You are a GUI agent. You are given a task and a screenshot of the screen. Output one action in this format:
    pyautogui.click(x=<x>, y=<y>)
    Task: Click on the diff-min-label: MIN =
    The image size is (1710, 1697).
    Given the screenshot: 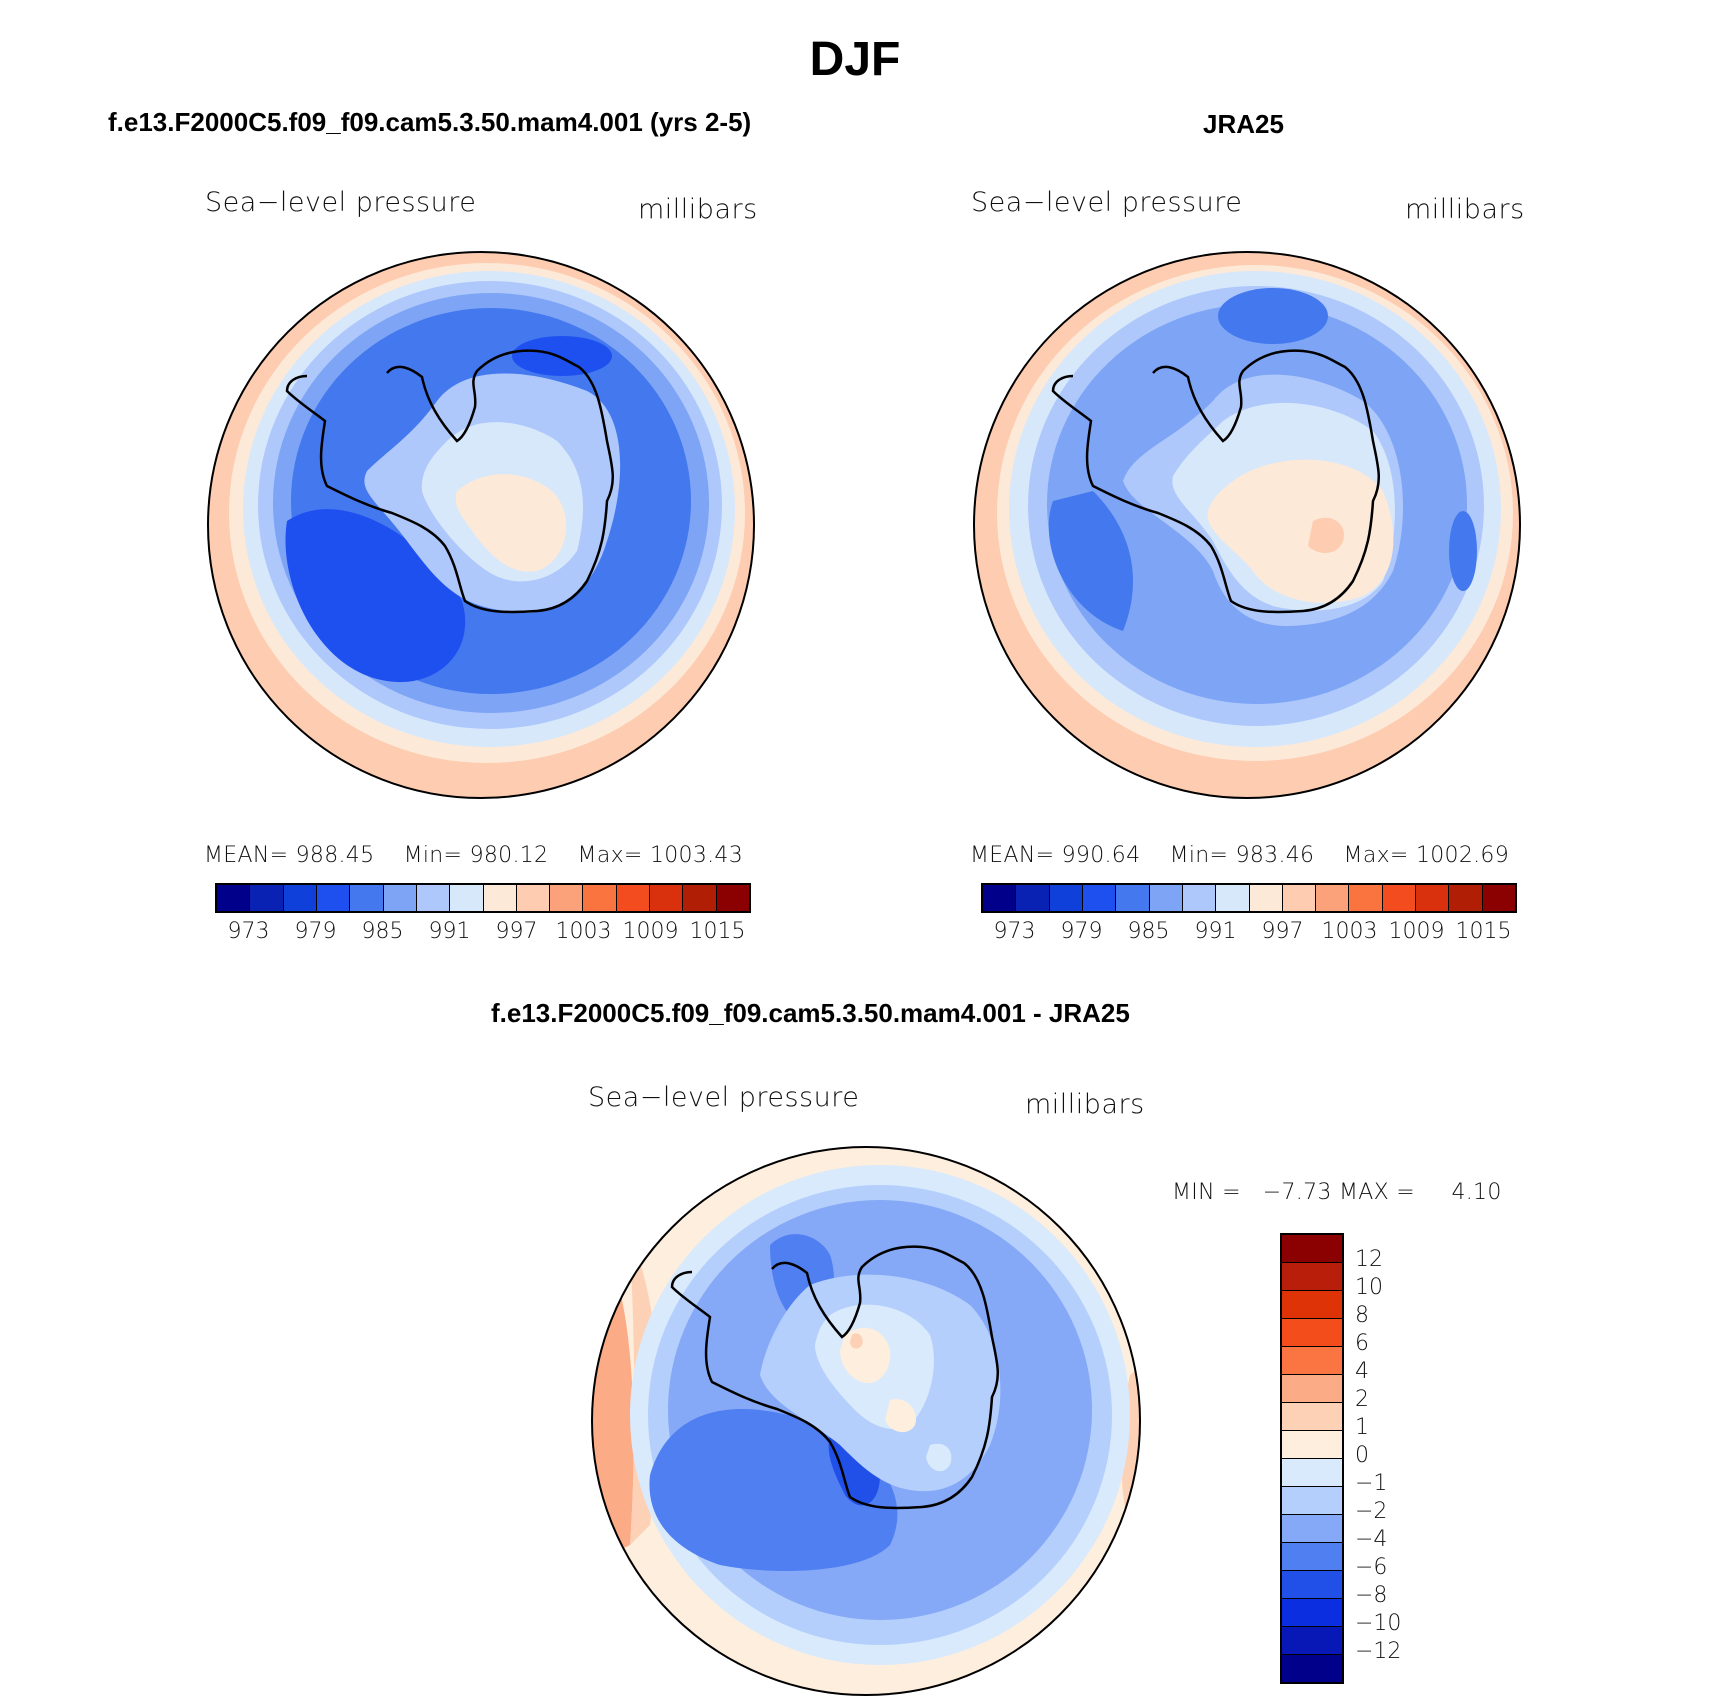 What is the action you would take?
    pyautogui.click(x=1206, y=1192)
    